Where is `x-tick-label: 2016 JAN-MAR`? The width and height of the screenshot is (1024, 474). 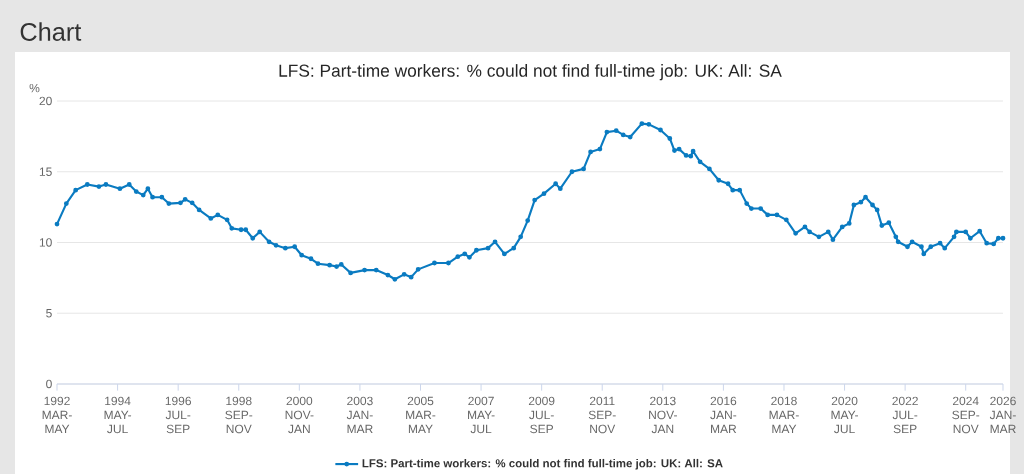
x-tick-label: 2016 JAN-MAR is located at coordinates (723, 415).